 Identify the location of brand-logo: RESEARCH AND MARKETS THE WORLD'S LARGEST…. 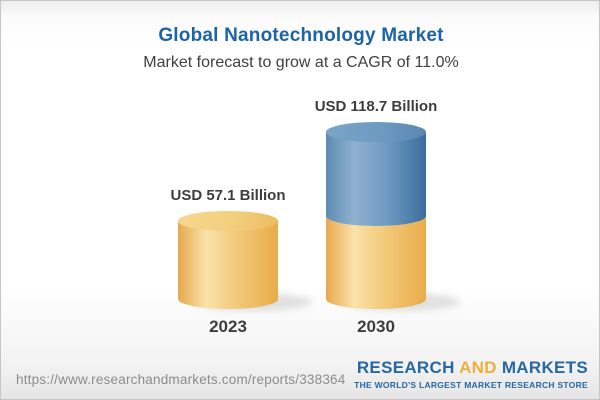
(471, 374).